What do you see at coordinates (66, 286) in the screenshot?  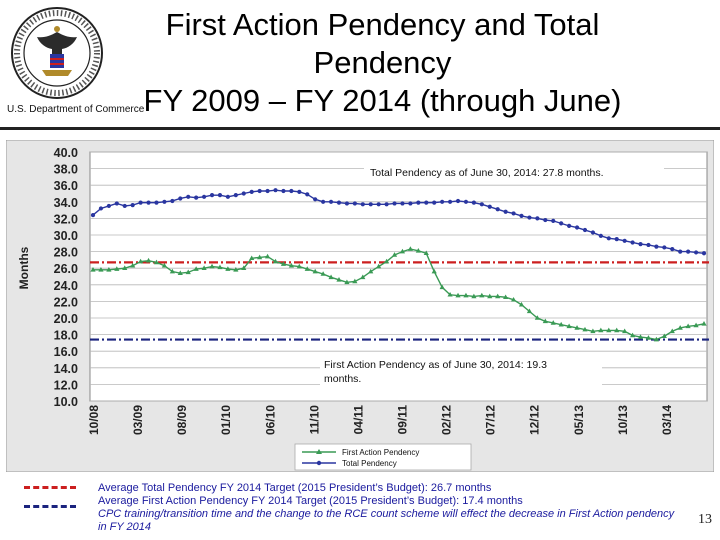 I see `y-tick-label: 24.0` at bounding box center [66, 286].